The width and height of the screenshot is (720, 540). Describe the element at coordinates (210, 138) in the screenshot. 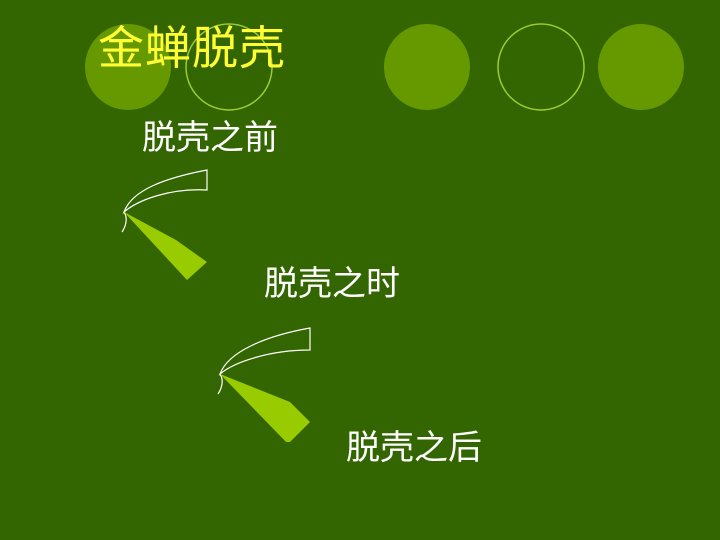

I see `stage-before-label: 脱壳之前` at that location.